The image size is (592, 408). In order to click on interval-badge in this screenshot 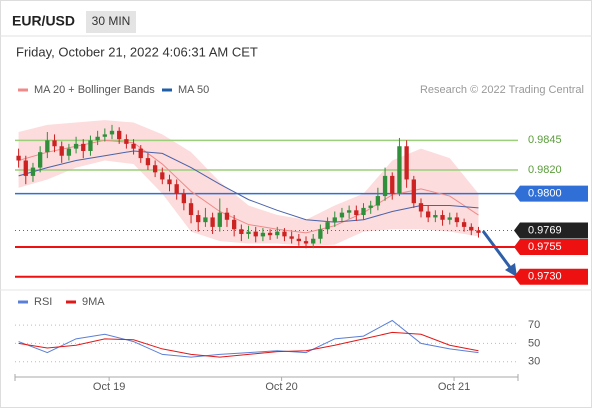, I will do `click(111, 22)`.